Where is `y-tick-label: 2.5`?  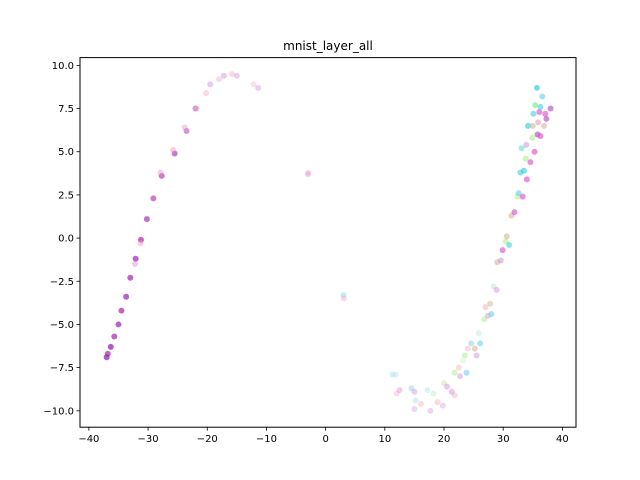
y-tick-label: 2.5 is located at coordinates (66, 195).